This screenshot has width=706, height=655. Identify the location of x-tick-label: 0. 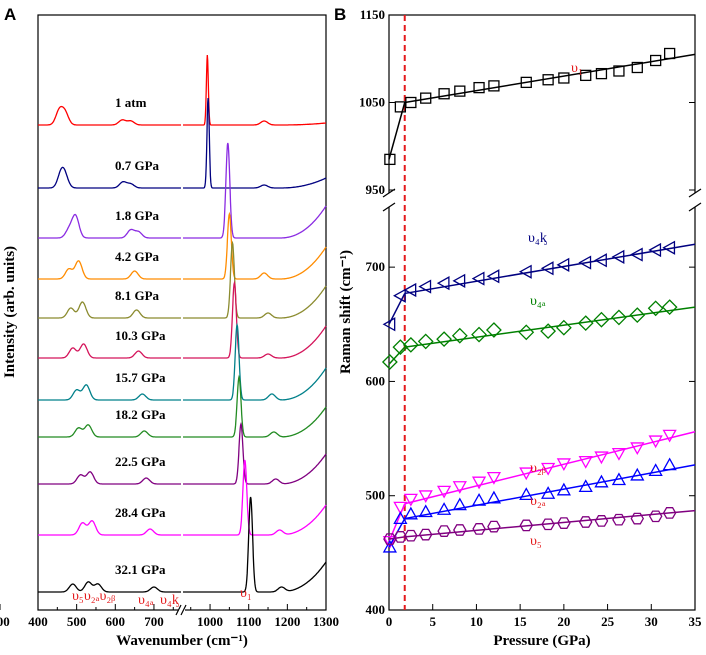
(389, 621).